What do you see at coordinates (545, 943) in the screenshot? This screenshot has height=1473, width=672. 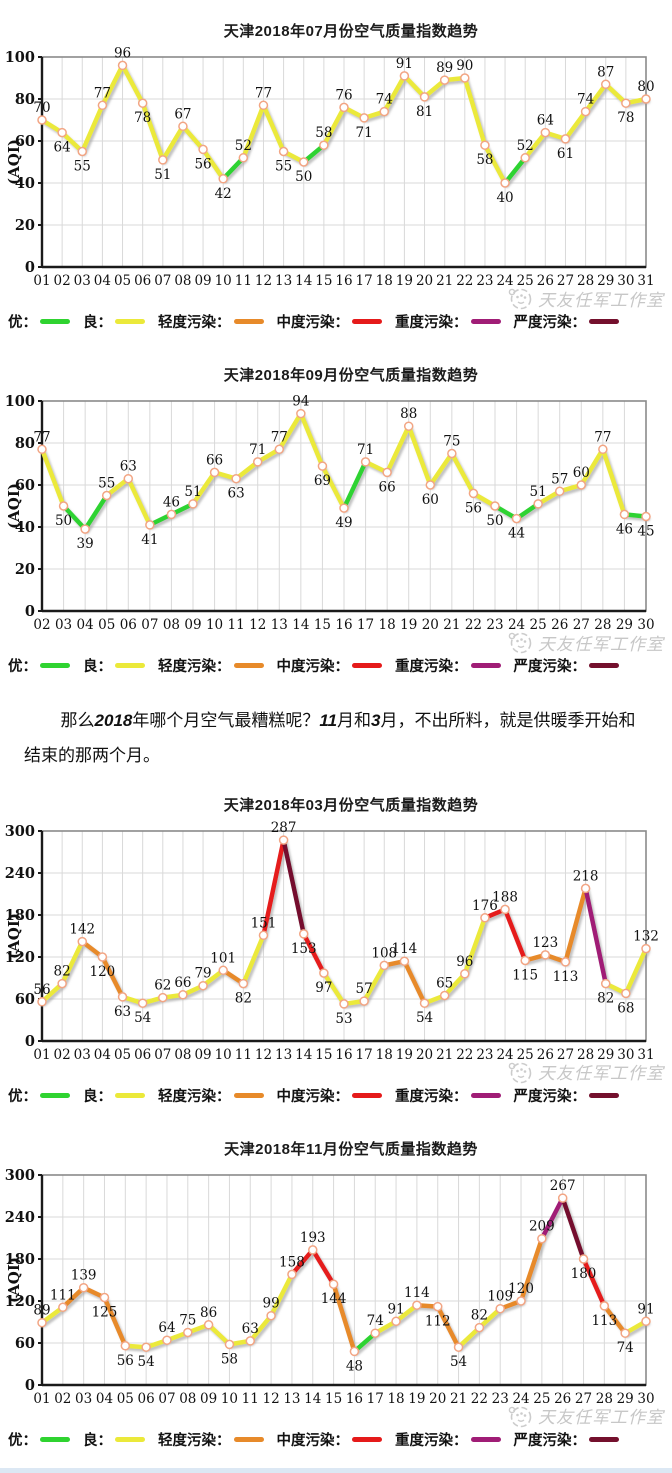 I see `svg-text: 123` at bounding box center [545, 943].